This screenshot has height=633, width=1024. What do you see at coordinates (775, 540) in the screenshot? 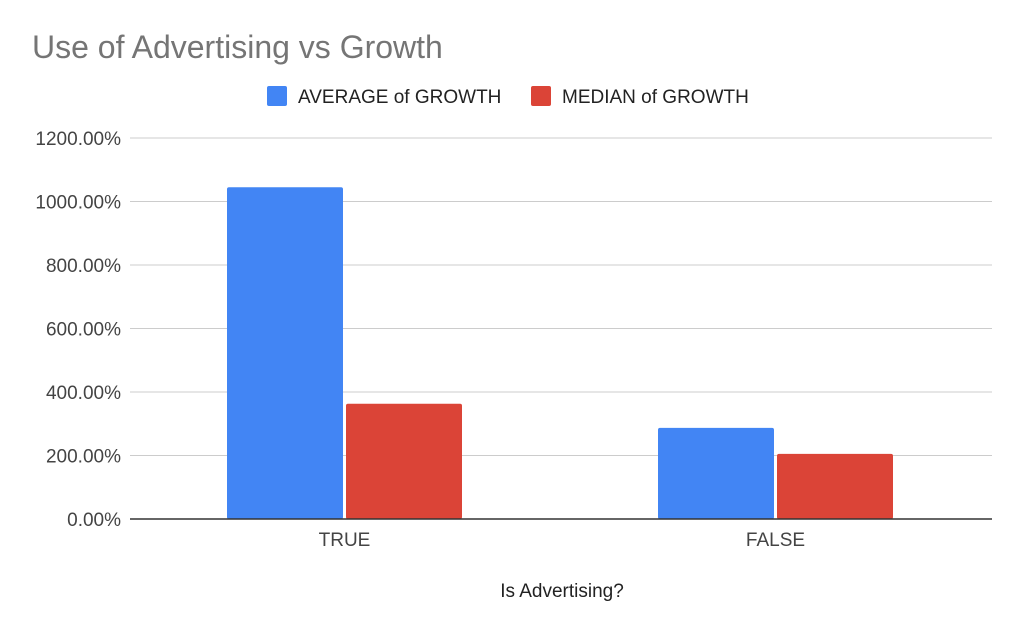
I see `x-tick-label: FALSE` at bounding box center [775, 540].